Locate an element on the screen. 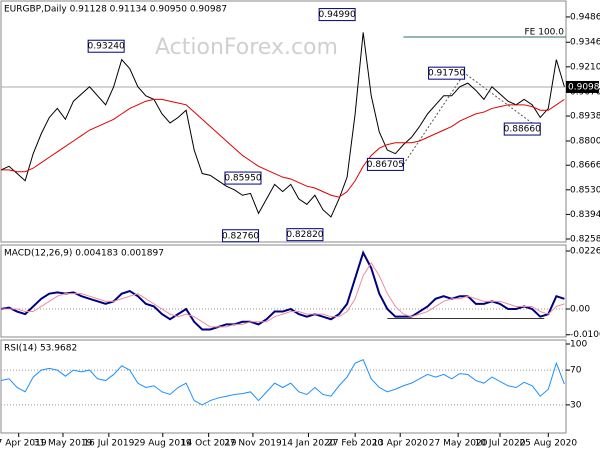  annotation-label: 0.85950 is located at coordinates (242, 179).